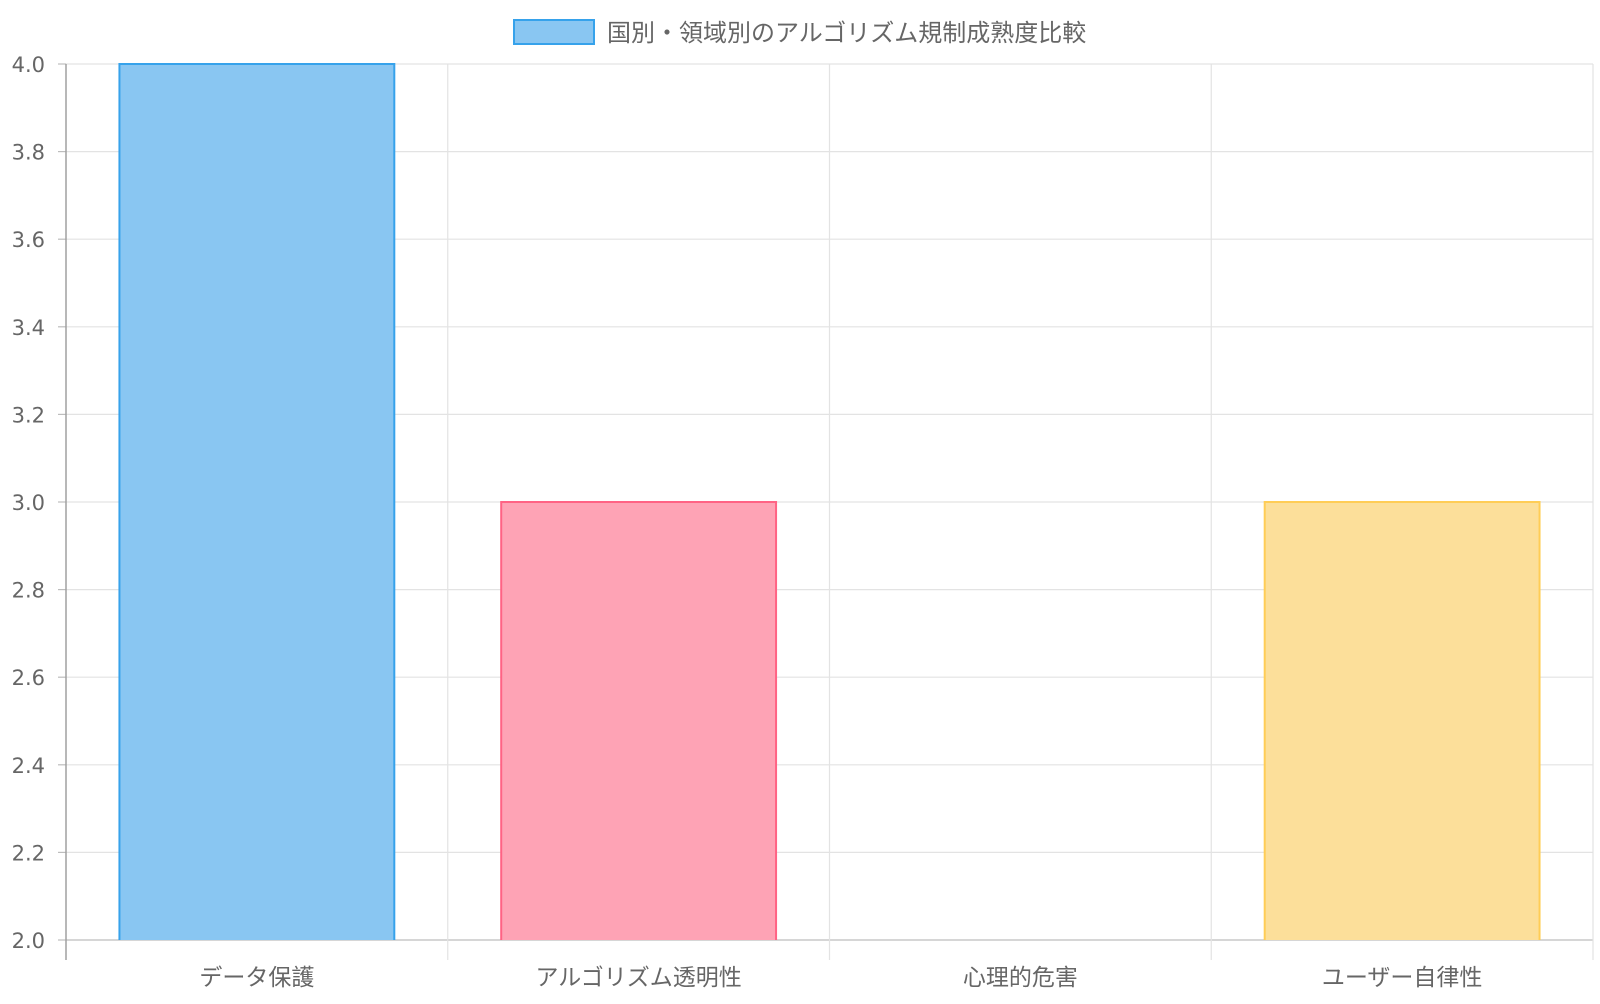 This screenshot has height=1004, width=1600. What do you see at coordinates (28, 941) in the screenshot?
I see `y-tick-label: 2.0` at bounding box center [28, 941].